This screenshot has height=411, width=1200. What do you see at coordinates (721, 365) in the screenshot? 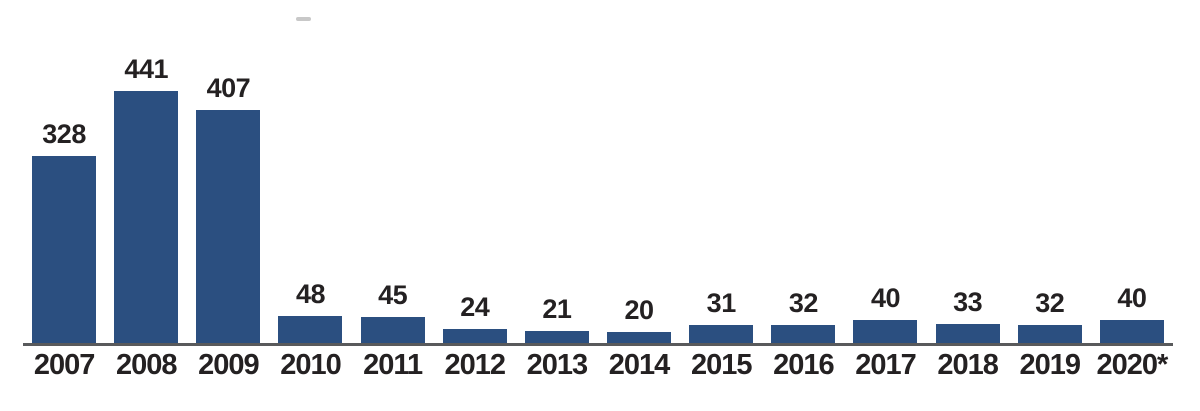
I see `x-axis-tick-label: 2015` at bounding box center [721, 365].